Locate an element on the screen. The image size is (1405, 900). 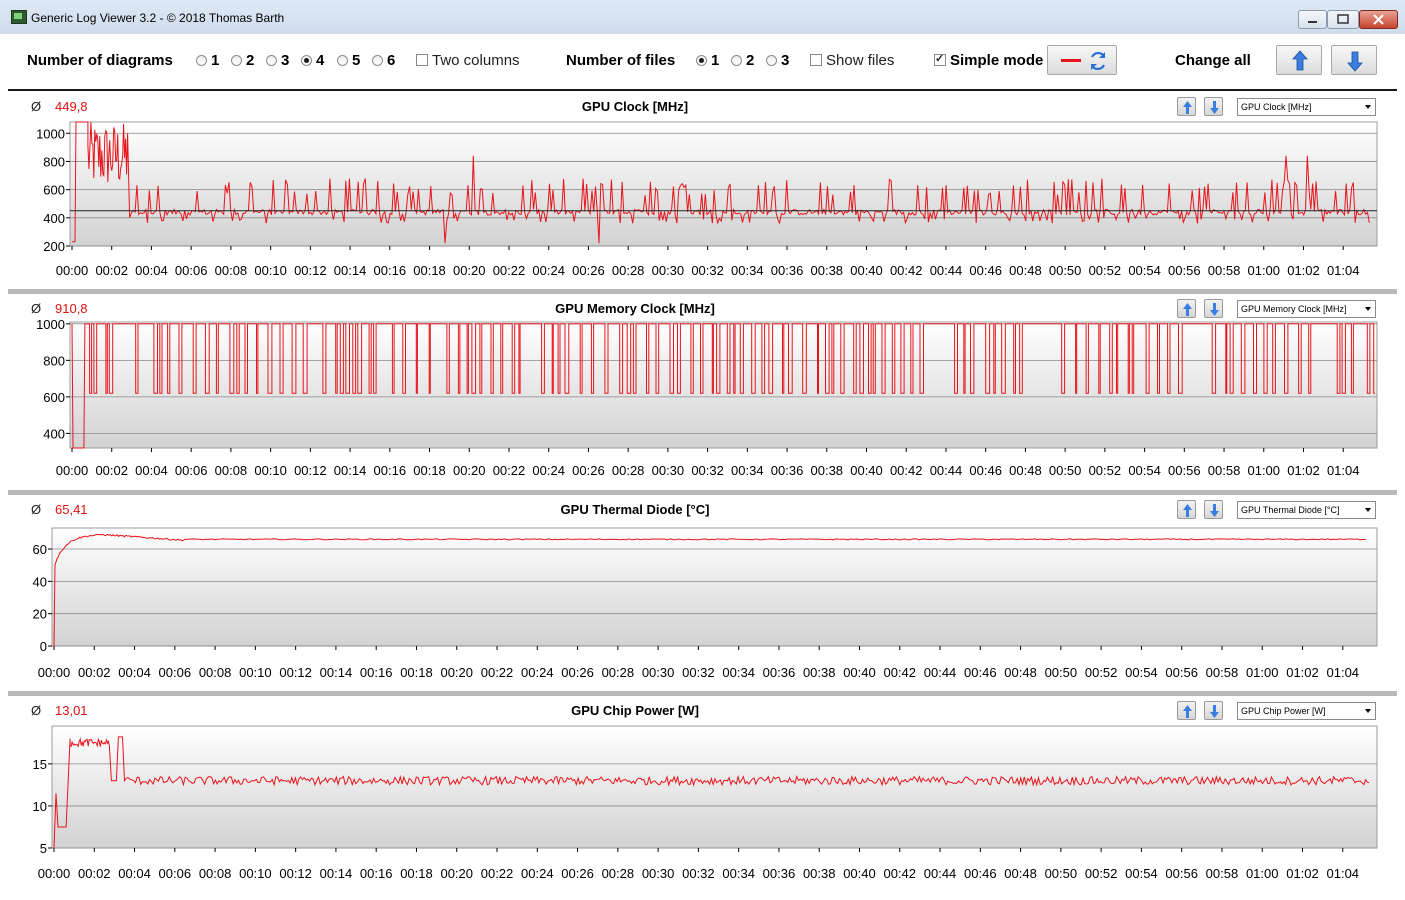
two-columns-checkbox is located at coordinates (422, 60).